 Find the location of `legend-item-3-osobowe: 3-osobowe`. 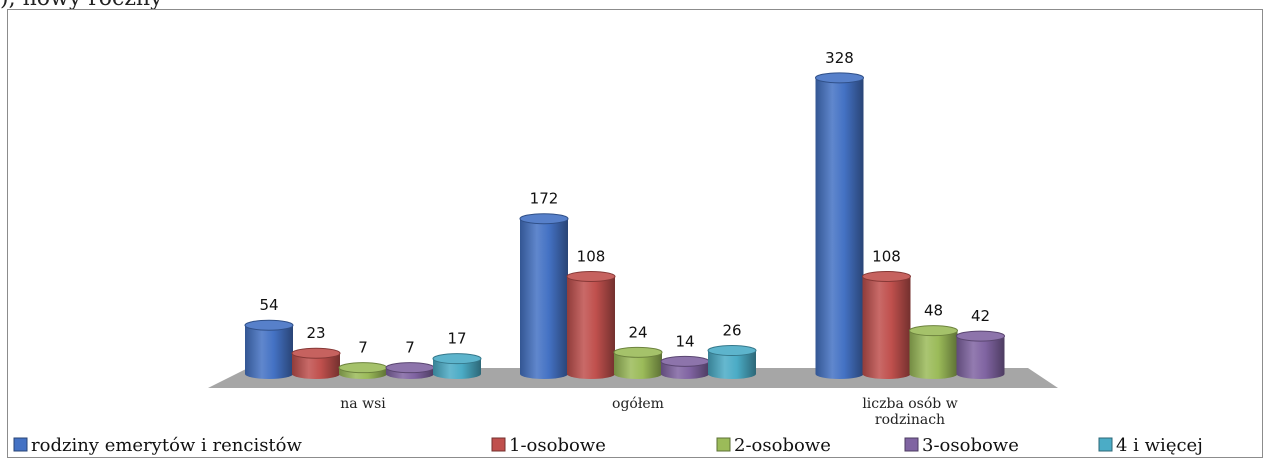

legend-item-3-osobowe: 3-osobowe is located at coordinates (961, 445).